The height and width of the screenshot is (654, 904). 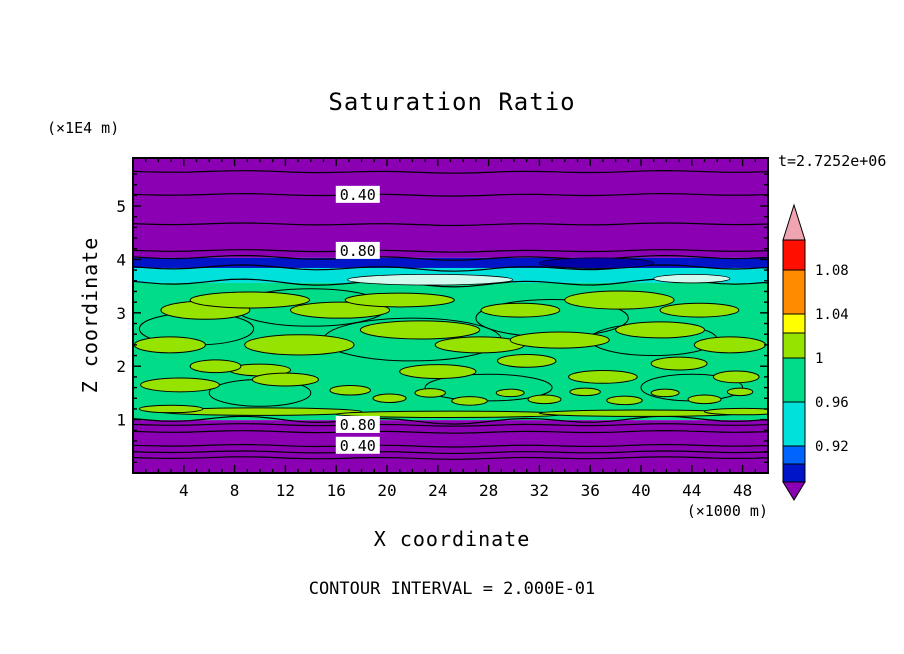 I want to click on x-tick-label: 20, so click(x=386, y=490).